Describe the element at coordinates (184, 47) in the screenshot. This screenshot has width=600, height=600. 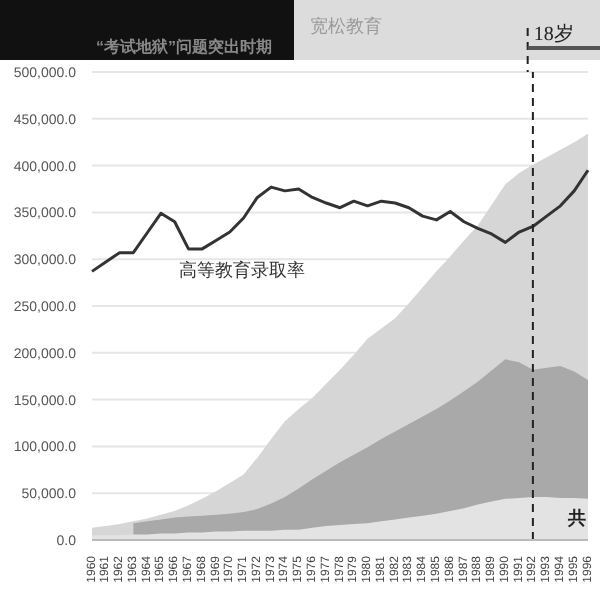
I see `text: “考试地狱”问题突出时期` at that location.